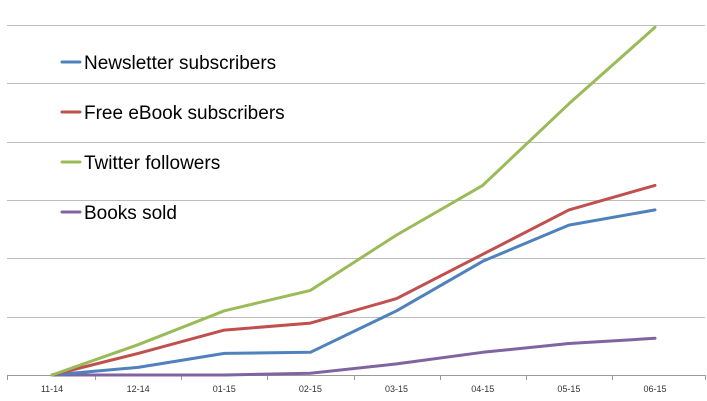 The image size is (707, 401). I want to click on x-tick-label: 06-15, so click(654, 389).